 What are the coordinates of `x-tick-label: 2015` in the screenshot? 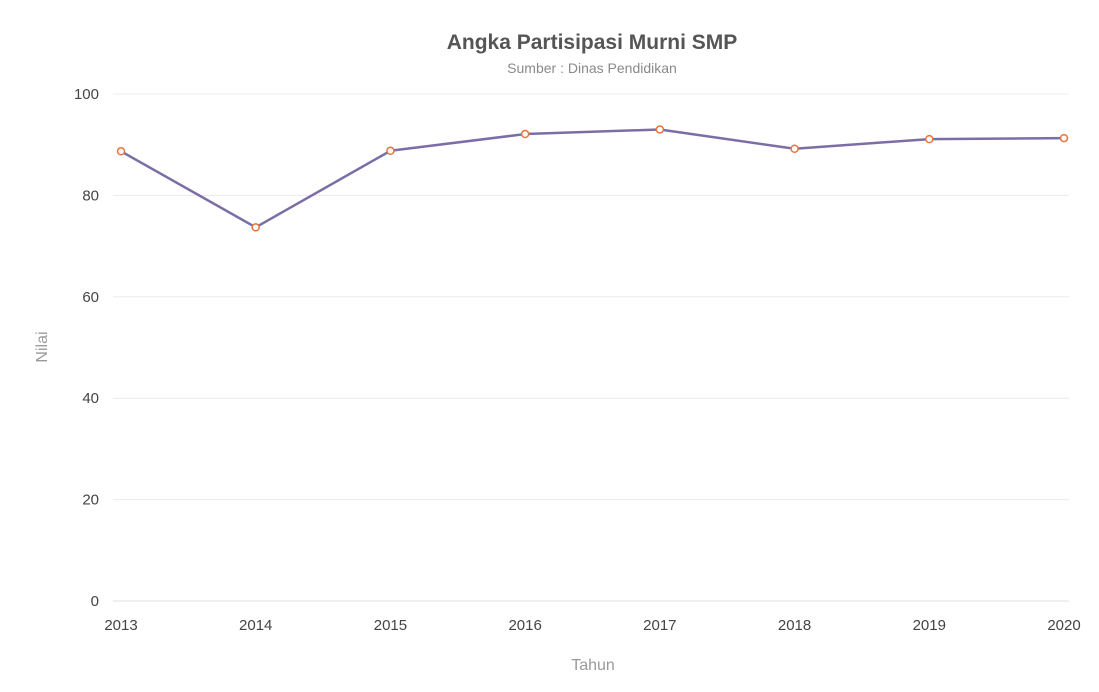 It's located at (390, 625).